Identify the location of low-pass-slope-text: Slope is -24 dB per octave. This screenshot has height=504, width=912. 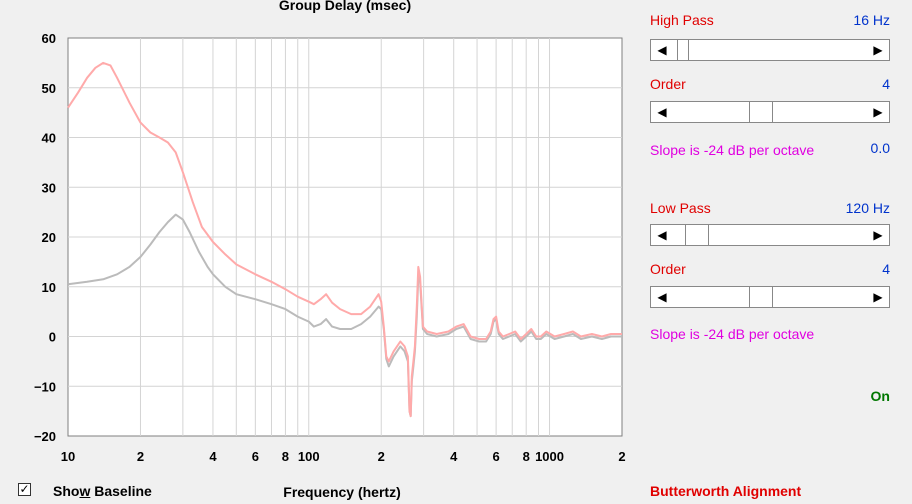
(732, 334).